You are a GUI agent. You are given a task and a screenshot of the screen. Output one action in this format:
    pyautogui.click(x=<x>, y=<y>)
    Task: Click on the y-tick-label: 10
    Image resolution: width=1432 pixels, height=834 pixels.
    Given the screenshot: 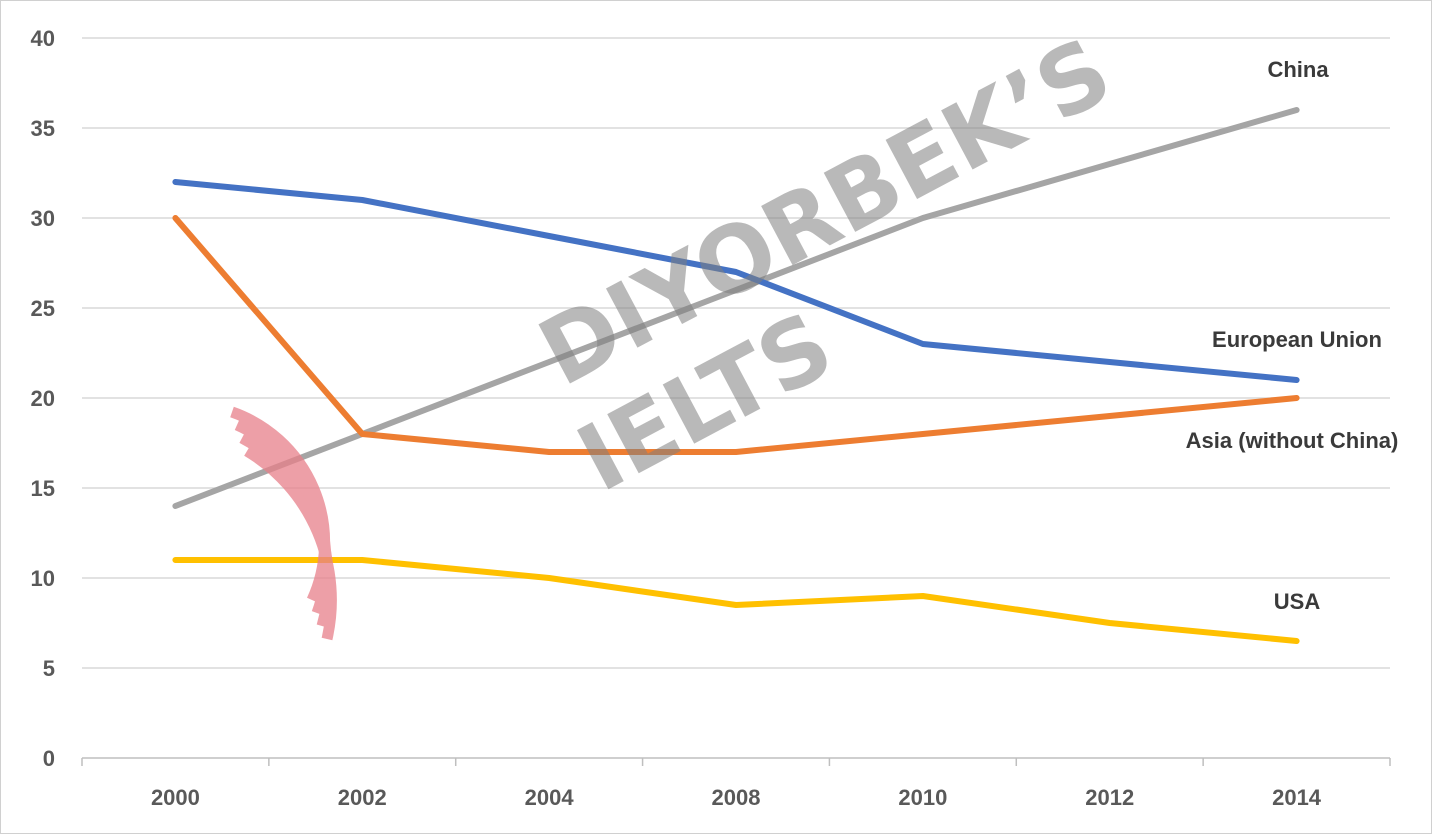 What is the action you would take?
    pyautogui.click(x=43, y=578)
    